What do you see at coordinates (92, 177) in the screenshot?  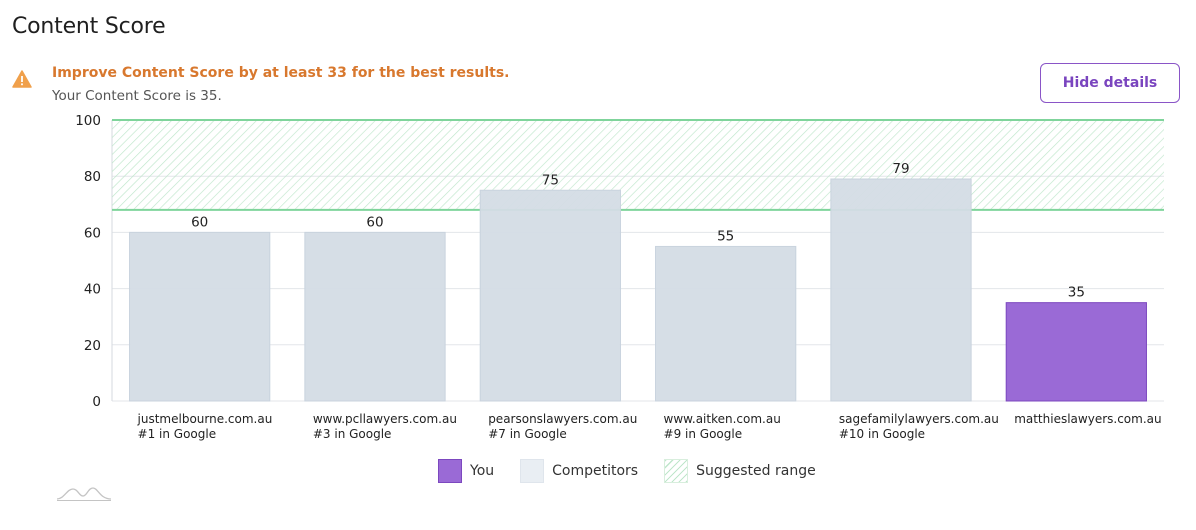 I see `y-tick-label: 80` at bounding box center [92, 177].